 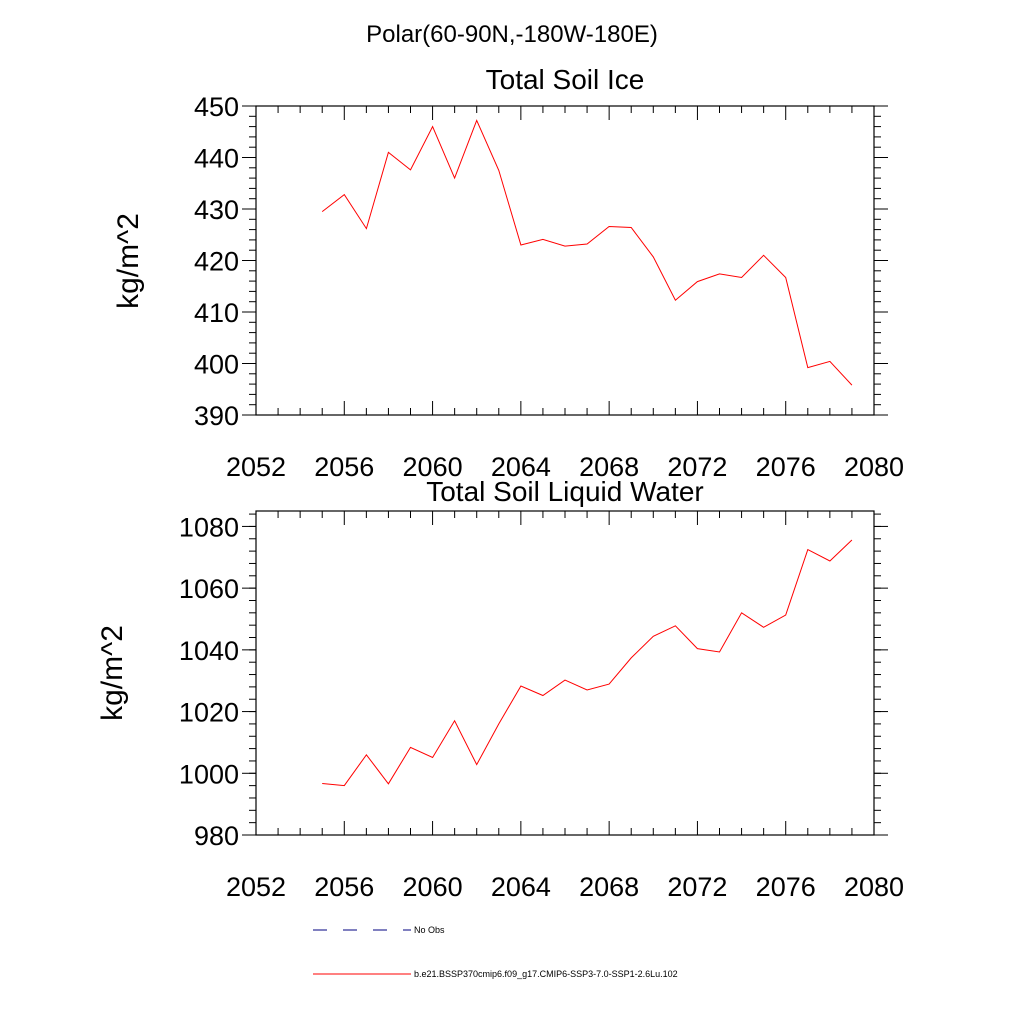 What do you see at coordinates (209, 774) in the screenshot?
I see `y-tick-label: 1000` at bounding box center [209, 774].